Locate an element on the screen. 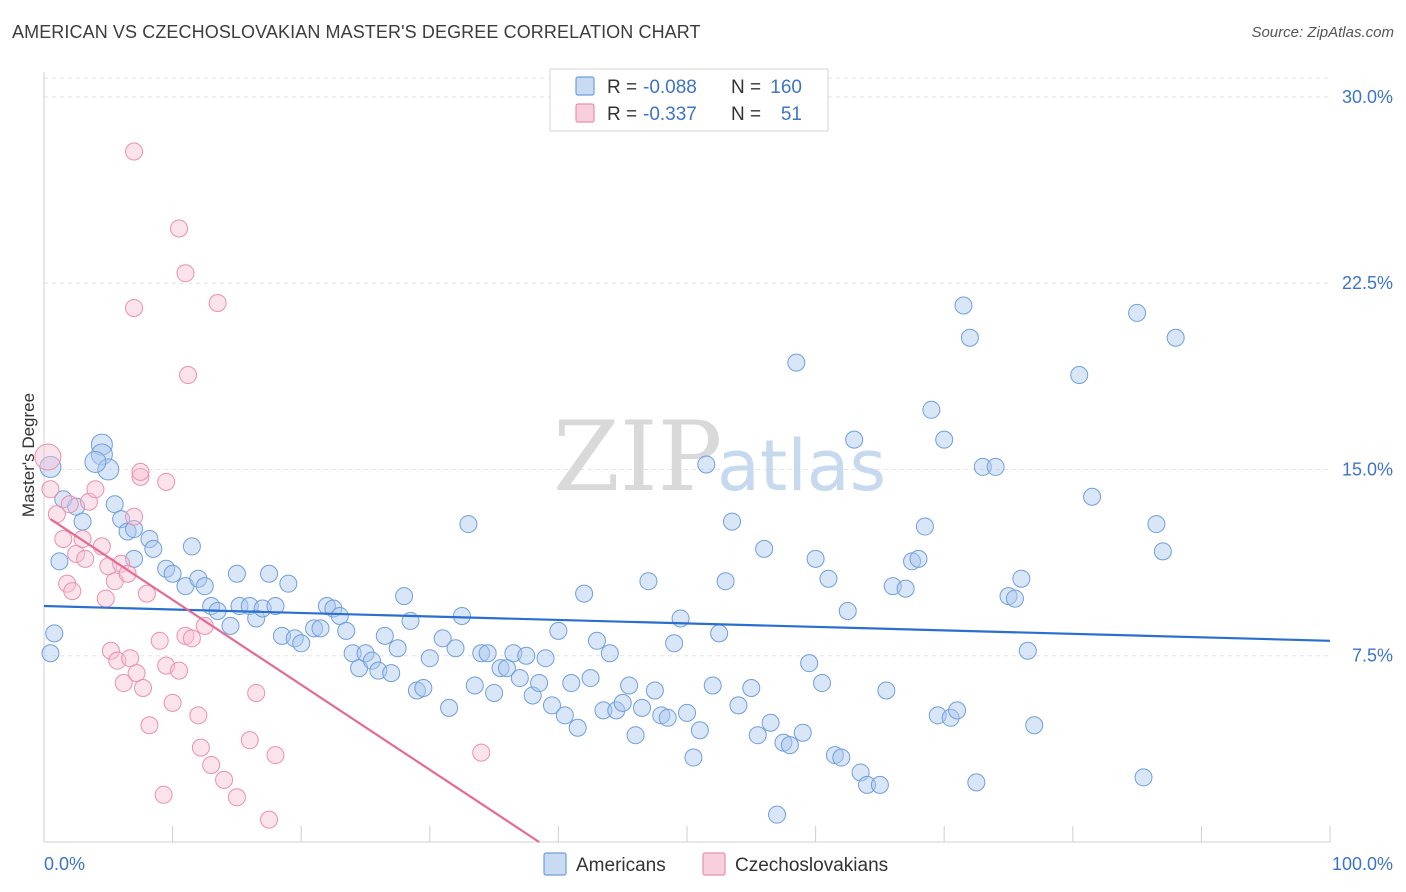  legend-swatch-czechoslovakians is located at coordinates (585, 113).